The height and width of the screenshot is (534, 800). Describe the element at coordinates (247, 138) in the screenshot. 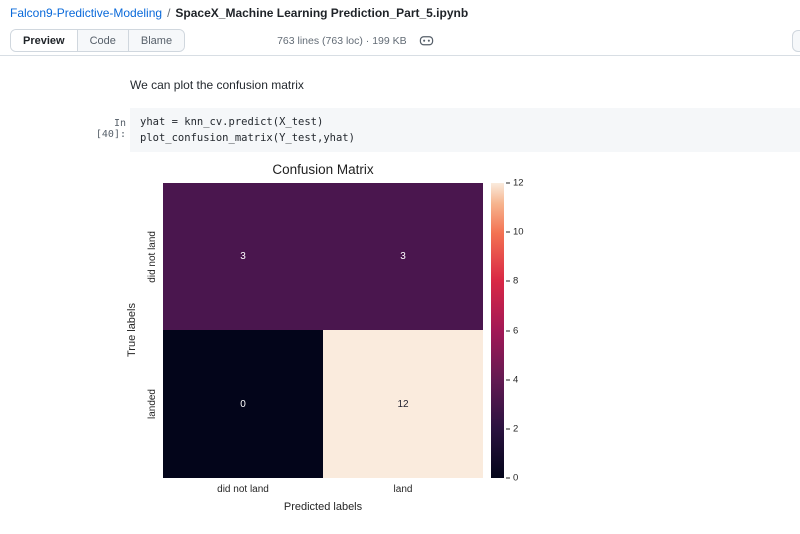

I see `code-line: plot_confusion_matrix(Y_test,yhat)` at that location.